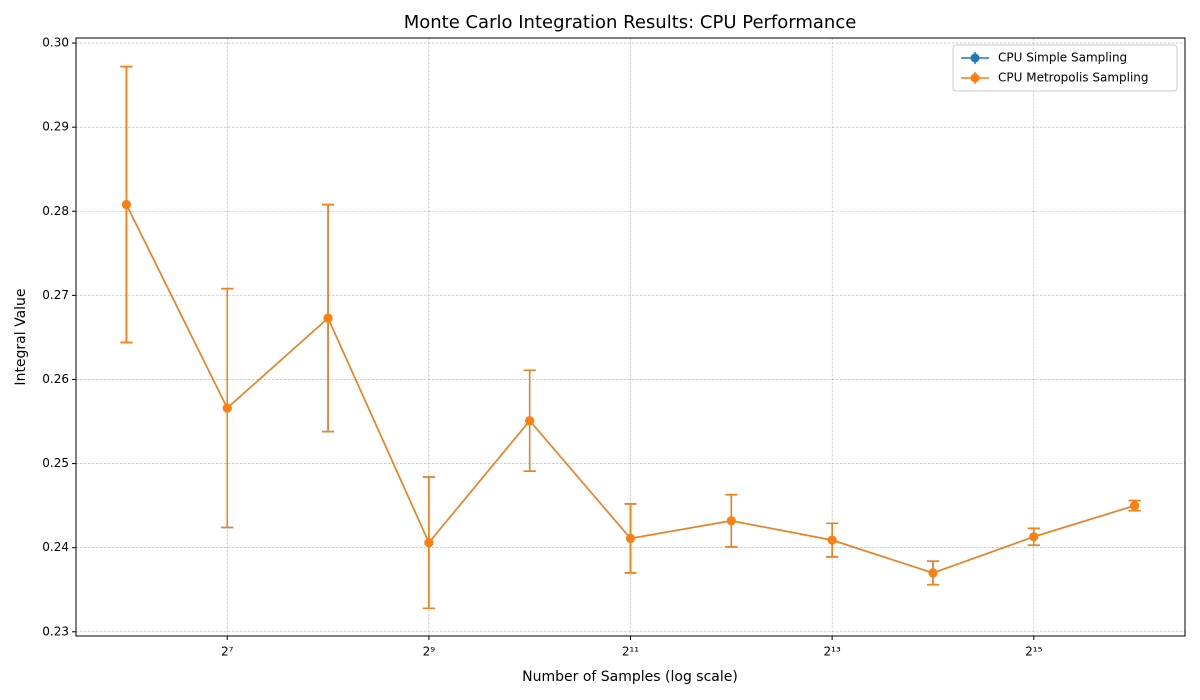  What do you see at coordinates (55, 295) in the screenshot?
I see `y-tick-label: 0.27` at bounding box center [55, 295].